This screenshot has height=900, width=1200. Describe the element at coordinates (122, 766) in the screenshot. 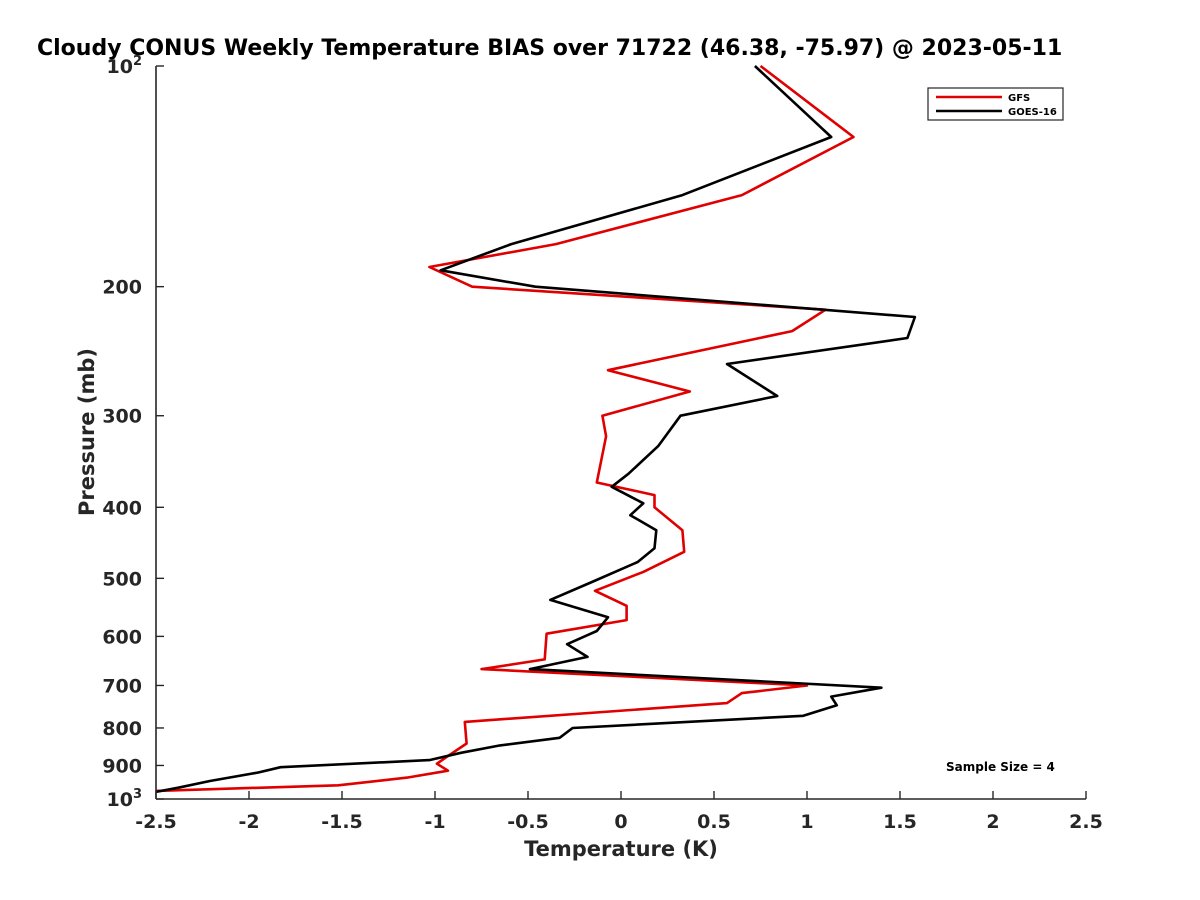

I see `y-tick-label: 900` at that location.